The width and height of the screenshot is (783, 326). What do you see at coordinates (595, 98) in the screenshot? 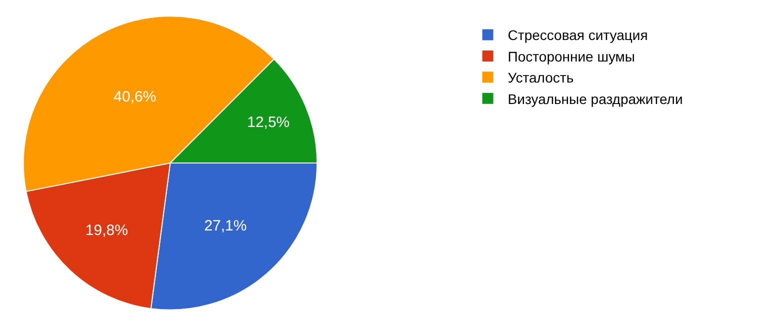
I see `legend-label: Визуальные раздражители` at bounding box center [595, 98].